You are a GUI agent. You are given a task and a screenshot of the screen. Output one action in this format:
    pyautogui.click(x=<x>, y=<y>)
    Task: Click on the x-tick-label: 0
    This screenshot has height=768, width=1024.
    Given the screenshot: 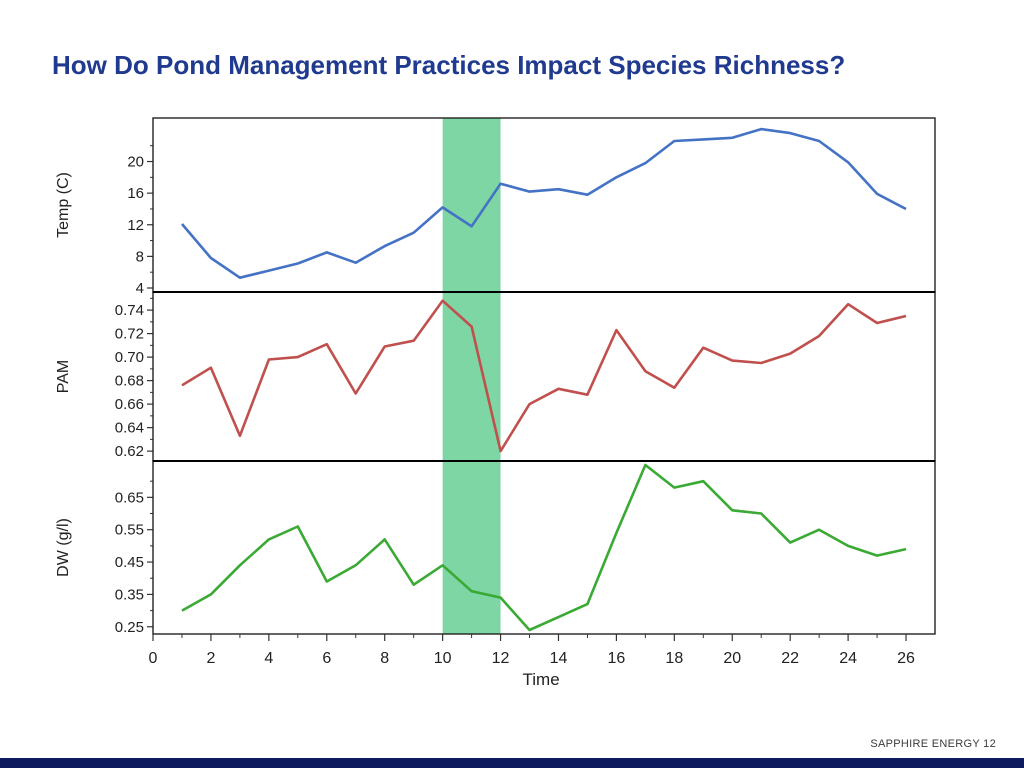 What is the action you would take?
    pyautogui.click(x=153, y=658)
    